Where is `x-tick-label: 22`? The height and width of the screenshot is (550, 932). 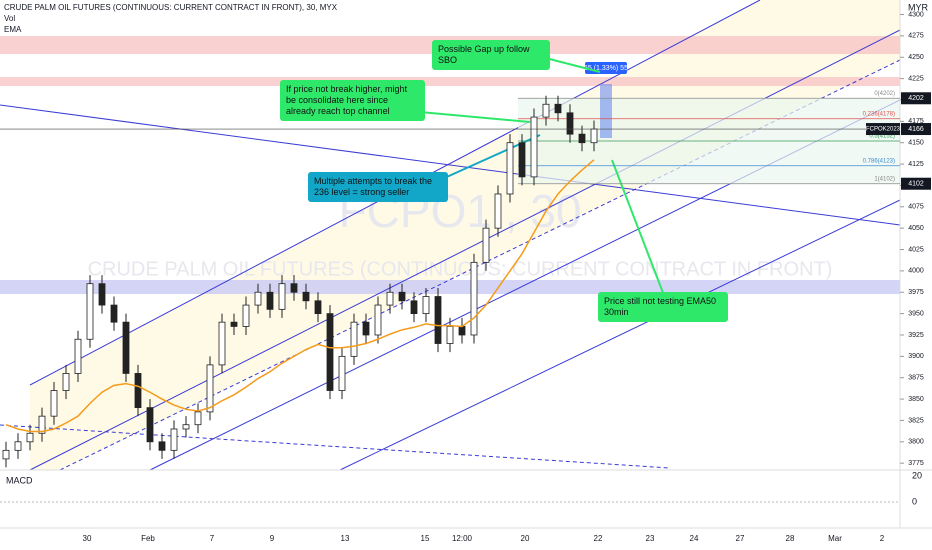 x-tick-label: 22 is located at coordinates (598, 538).